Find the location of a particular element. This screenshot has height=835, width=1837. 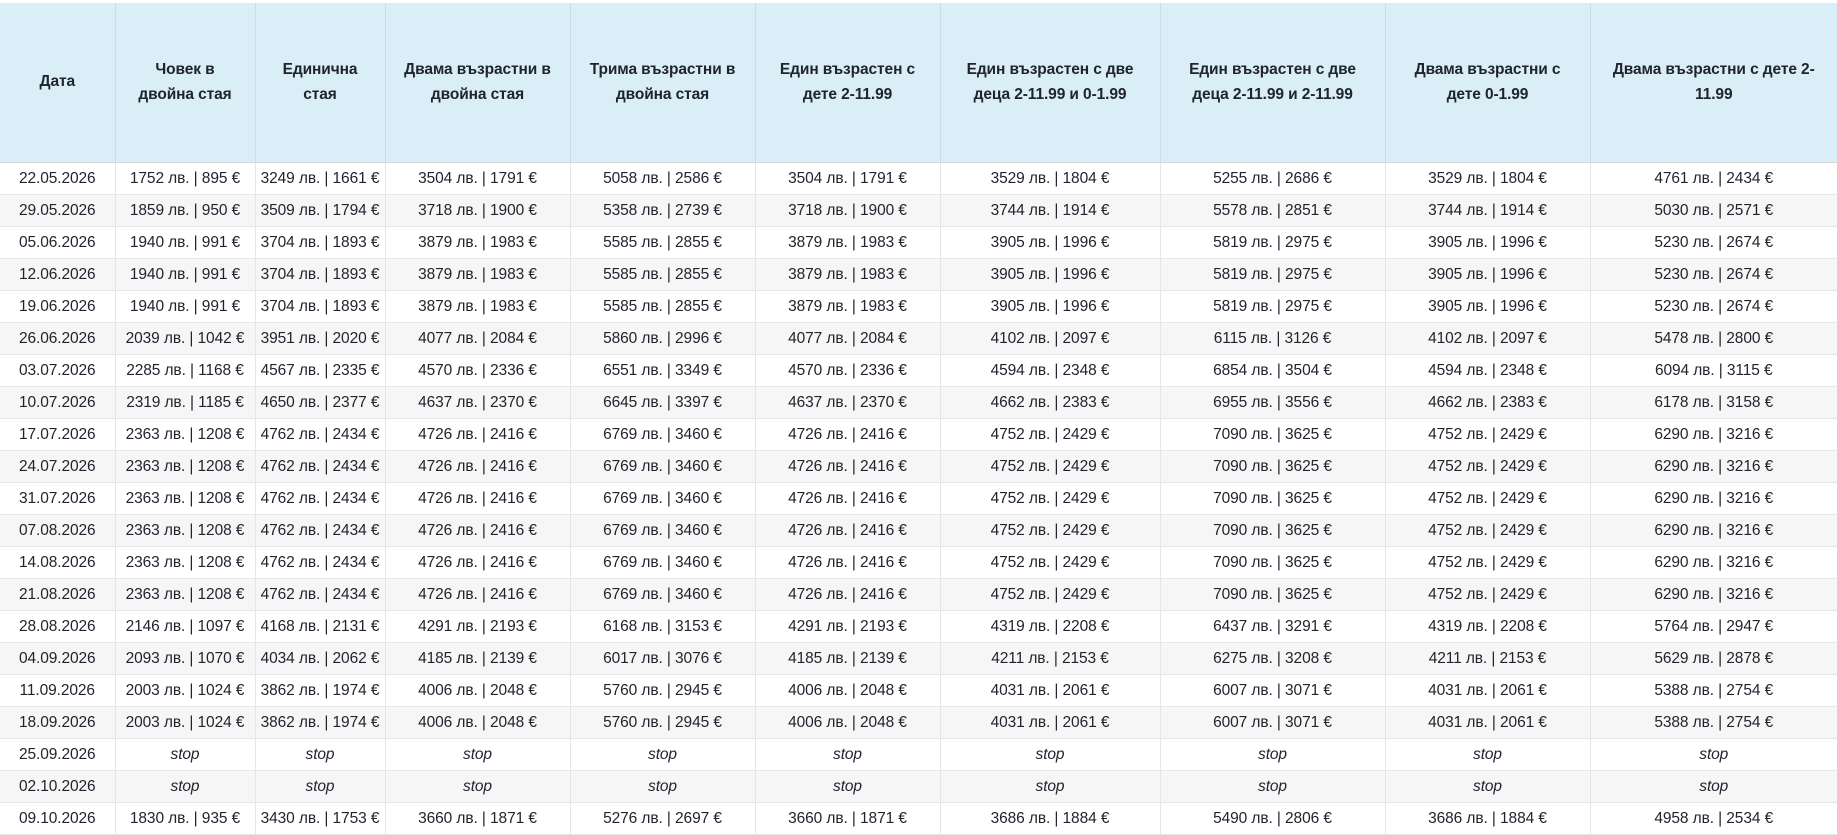

price-cell: 4761 лв. | 2434 € is located at coordinates (1713, 178).